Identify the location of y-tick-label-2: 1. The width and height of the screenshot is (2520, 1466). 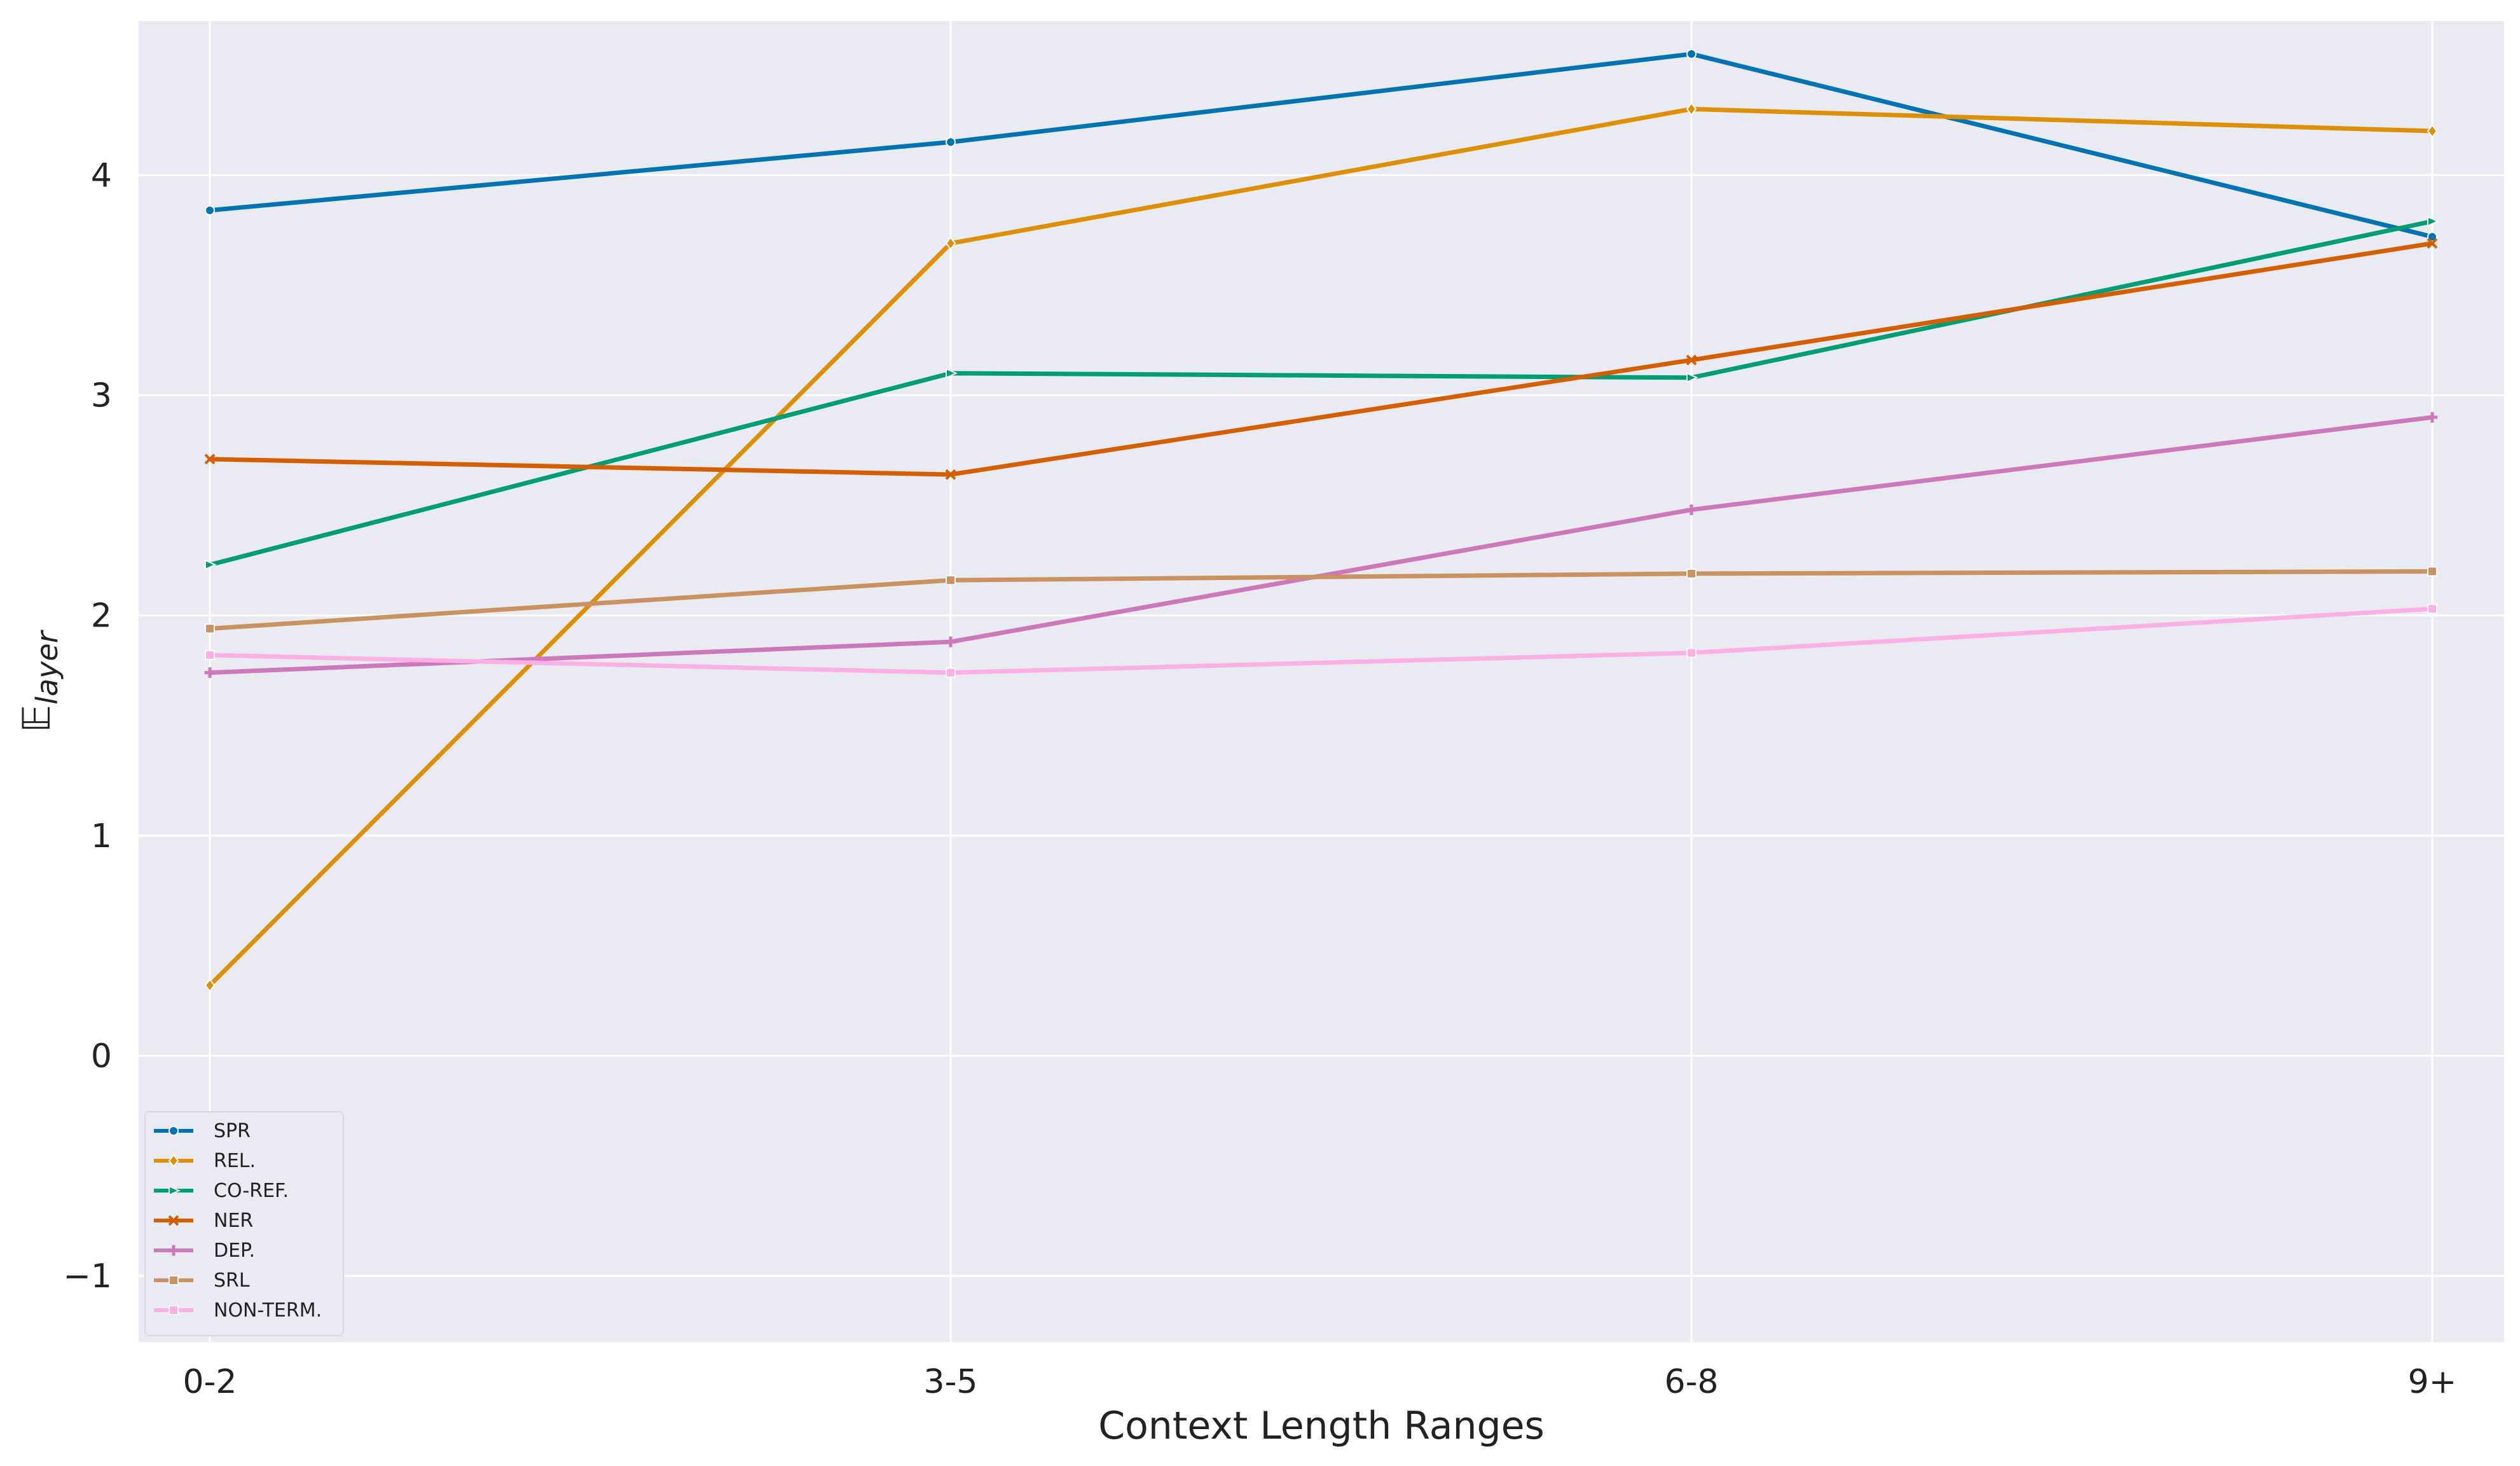
(101, 836).